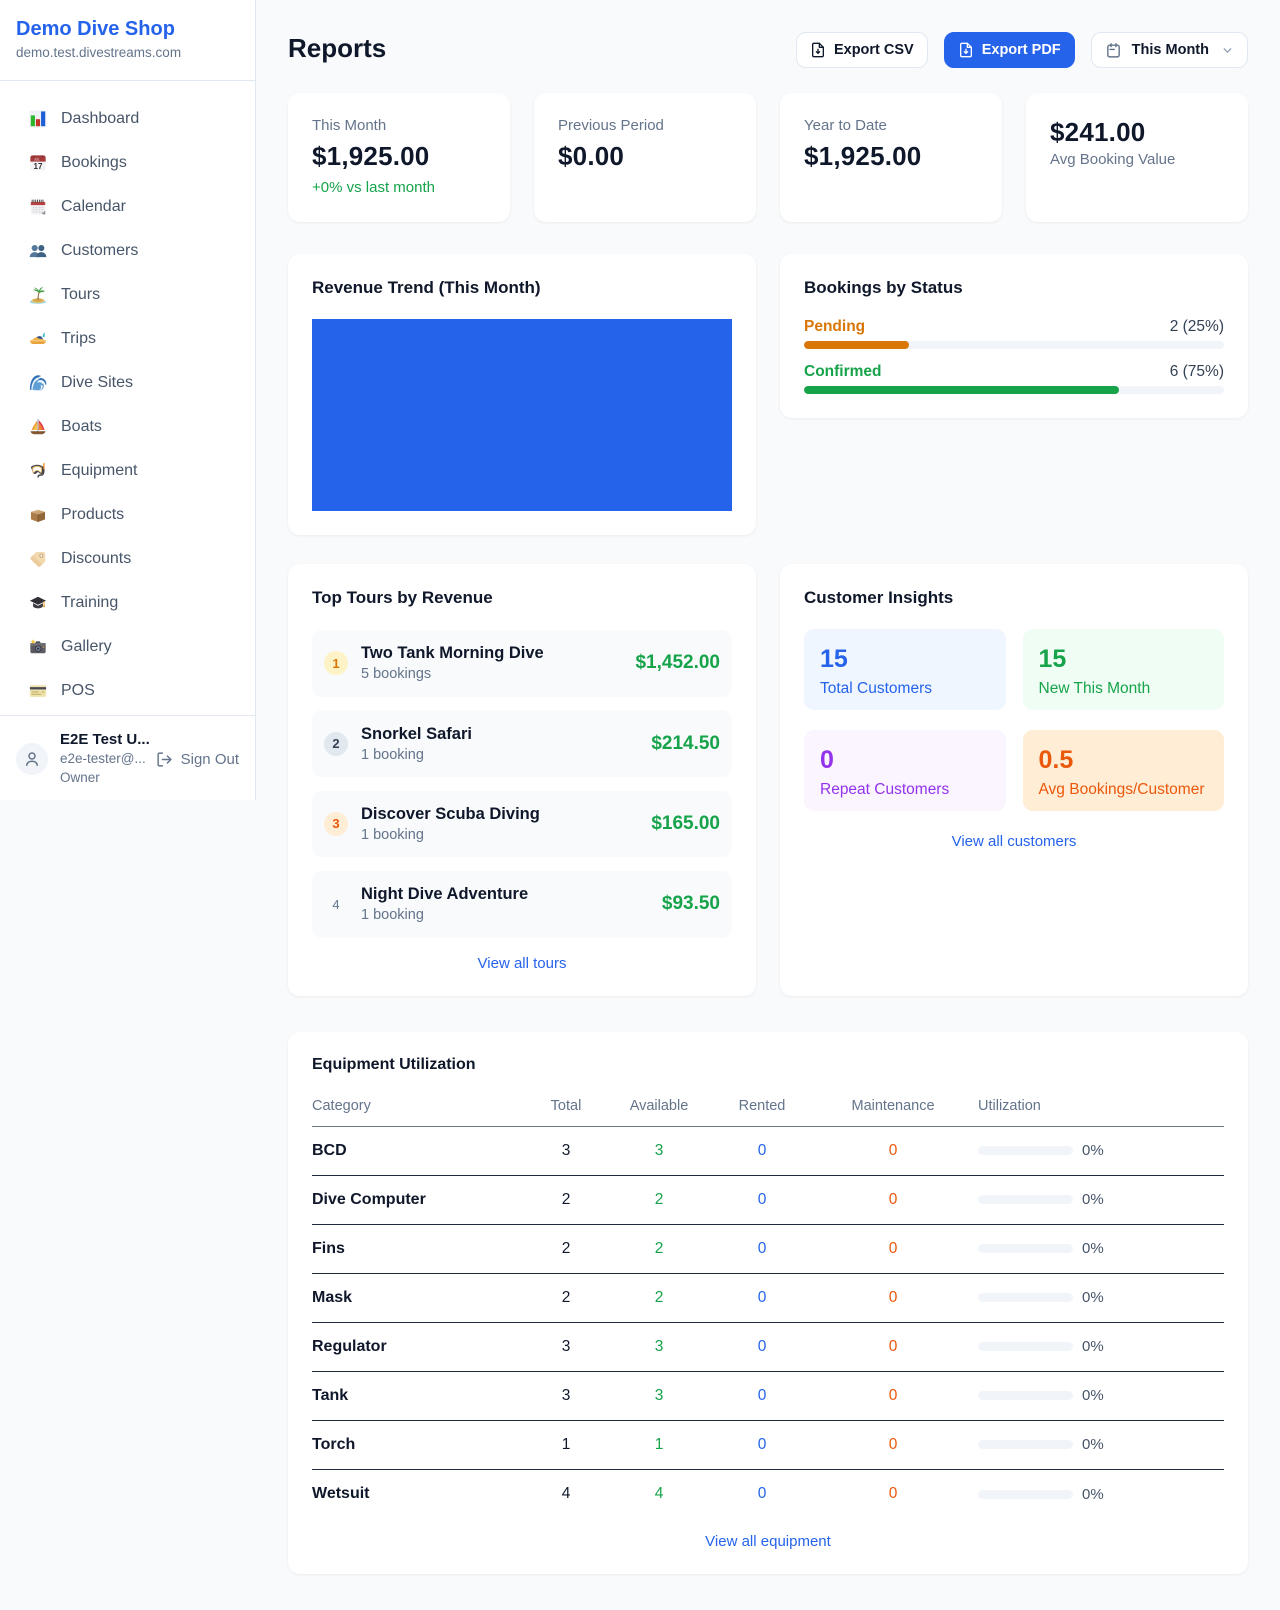 Image resolution: width=1280 pixels, height=1610 pixels. What do you see at coordinates (38, 166) in the screenshot?
I see `svg-text: 17` at bounding box center [38, 166].